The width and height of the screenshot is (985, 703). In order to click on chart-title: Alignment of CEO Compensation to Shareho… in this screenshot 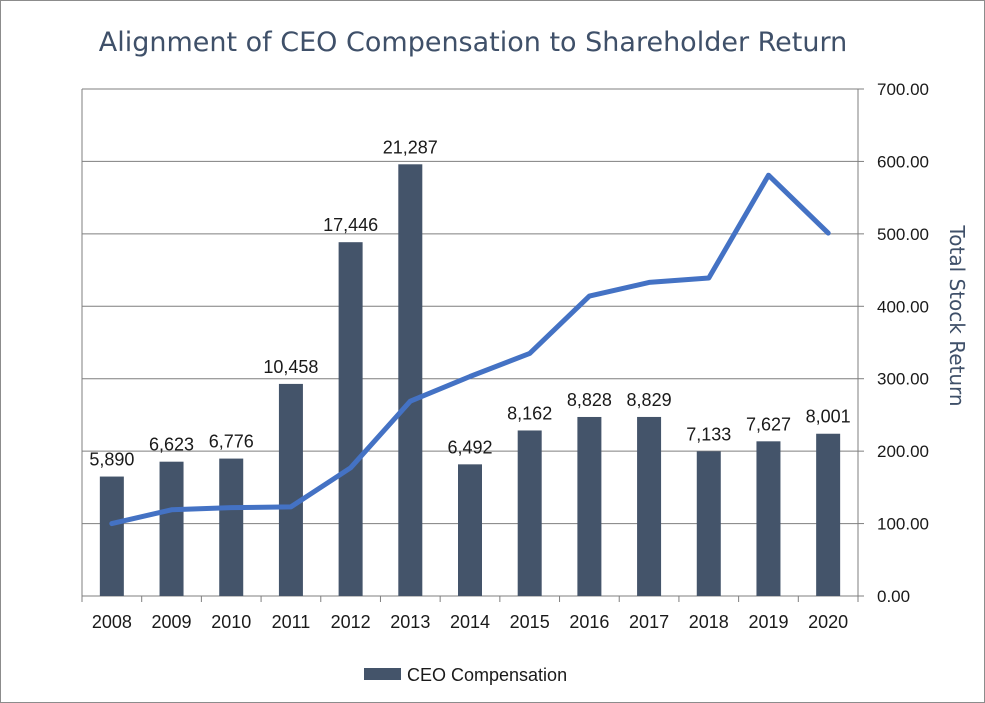, I will do `click(473, 42)`.